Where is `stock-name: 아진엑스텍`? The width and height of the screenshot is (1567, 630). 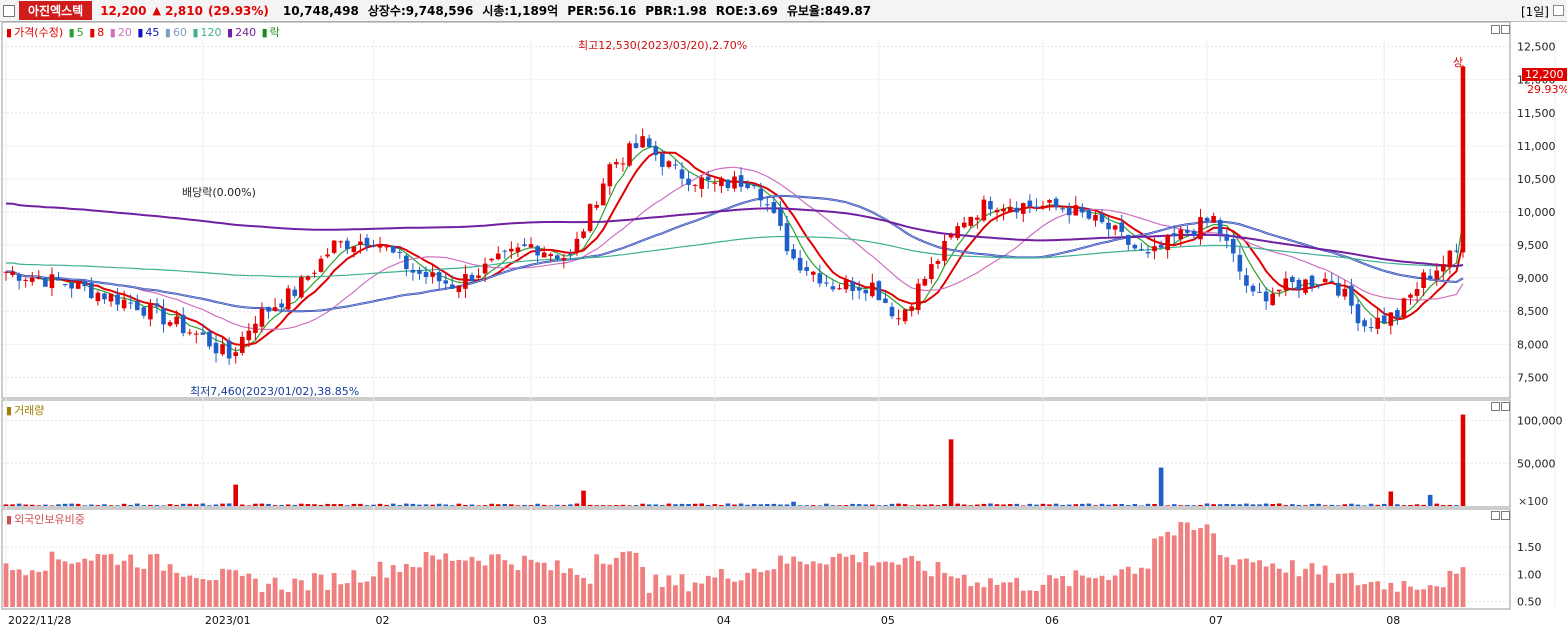
stock-name: 아진엑스텍 is located at coordinates (56, 10).